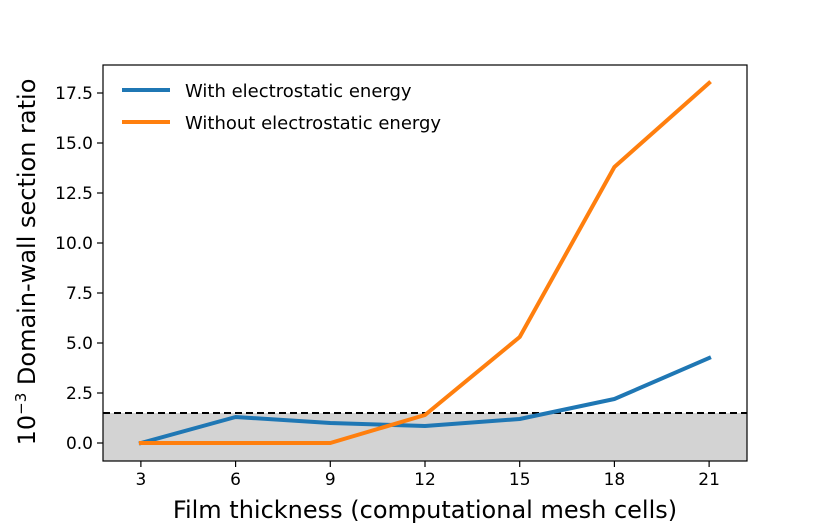  I want to click on y-tick-label: 2.5, so click(79, 394).